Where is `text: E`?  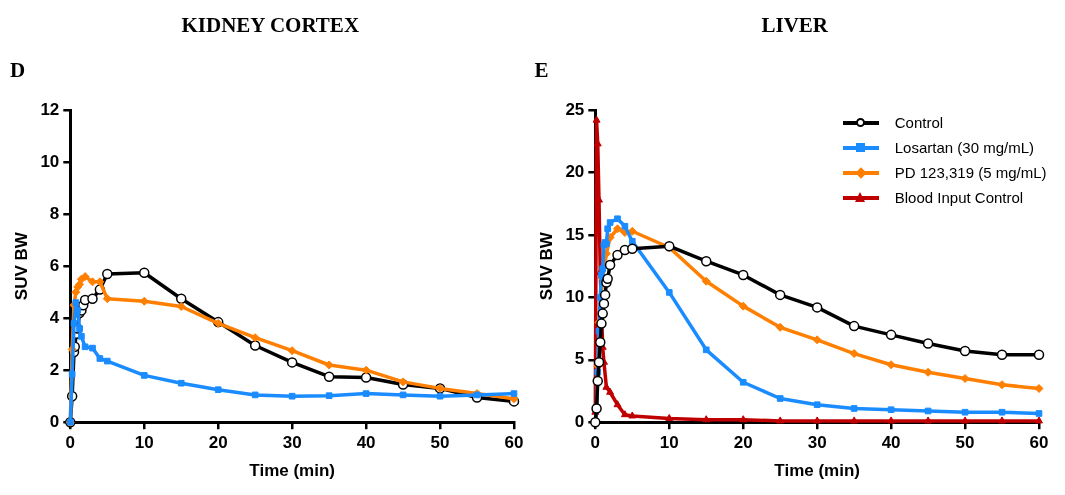 text: E is located at coordinates (541, 70).